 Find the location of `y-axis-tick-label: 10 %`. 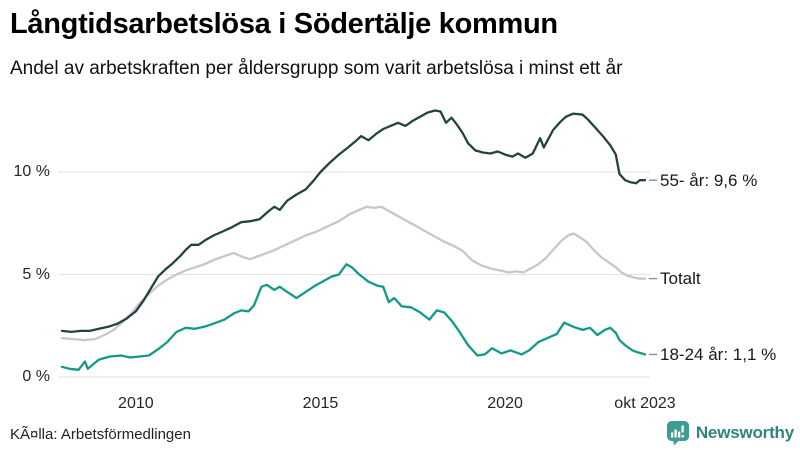

y-axis-tick-label: 10 % is located at coordinates (31, 171).